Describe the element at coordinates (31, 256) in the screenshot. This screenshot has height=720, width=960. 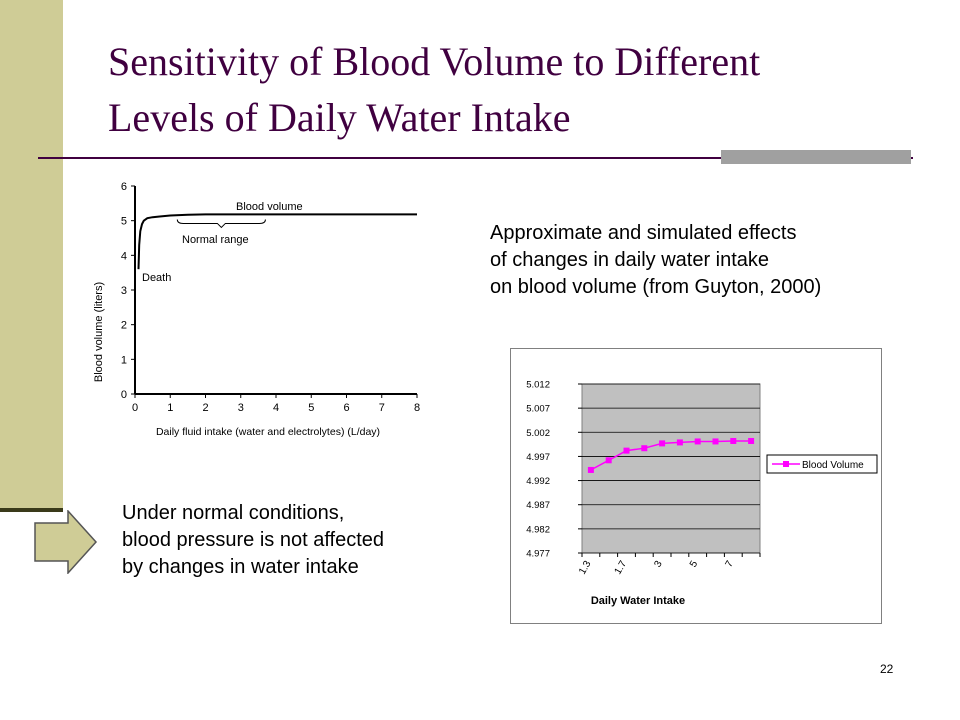
I see `left-accent-bar` at that location.